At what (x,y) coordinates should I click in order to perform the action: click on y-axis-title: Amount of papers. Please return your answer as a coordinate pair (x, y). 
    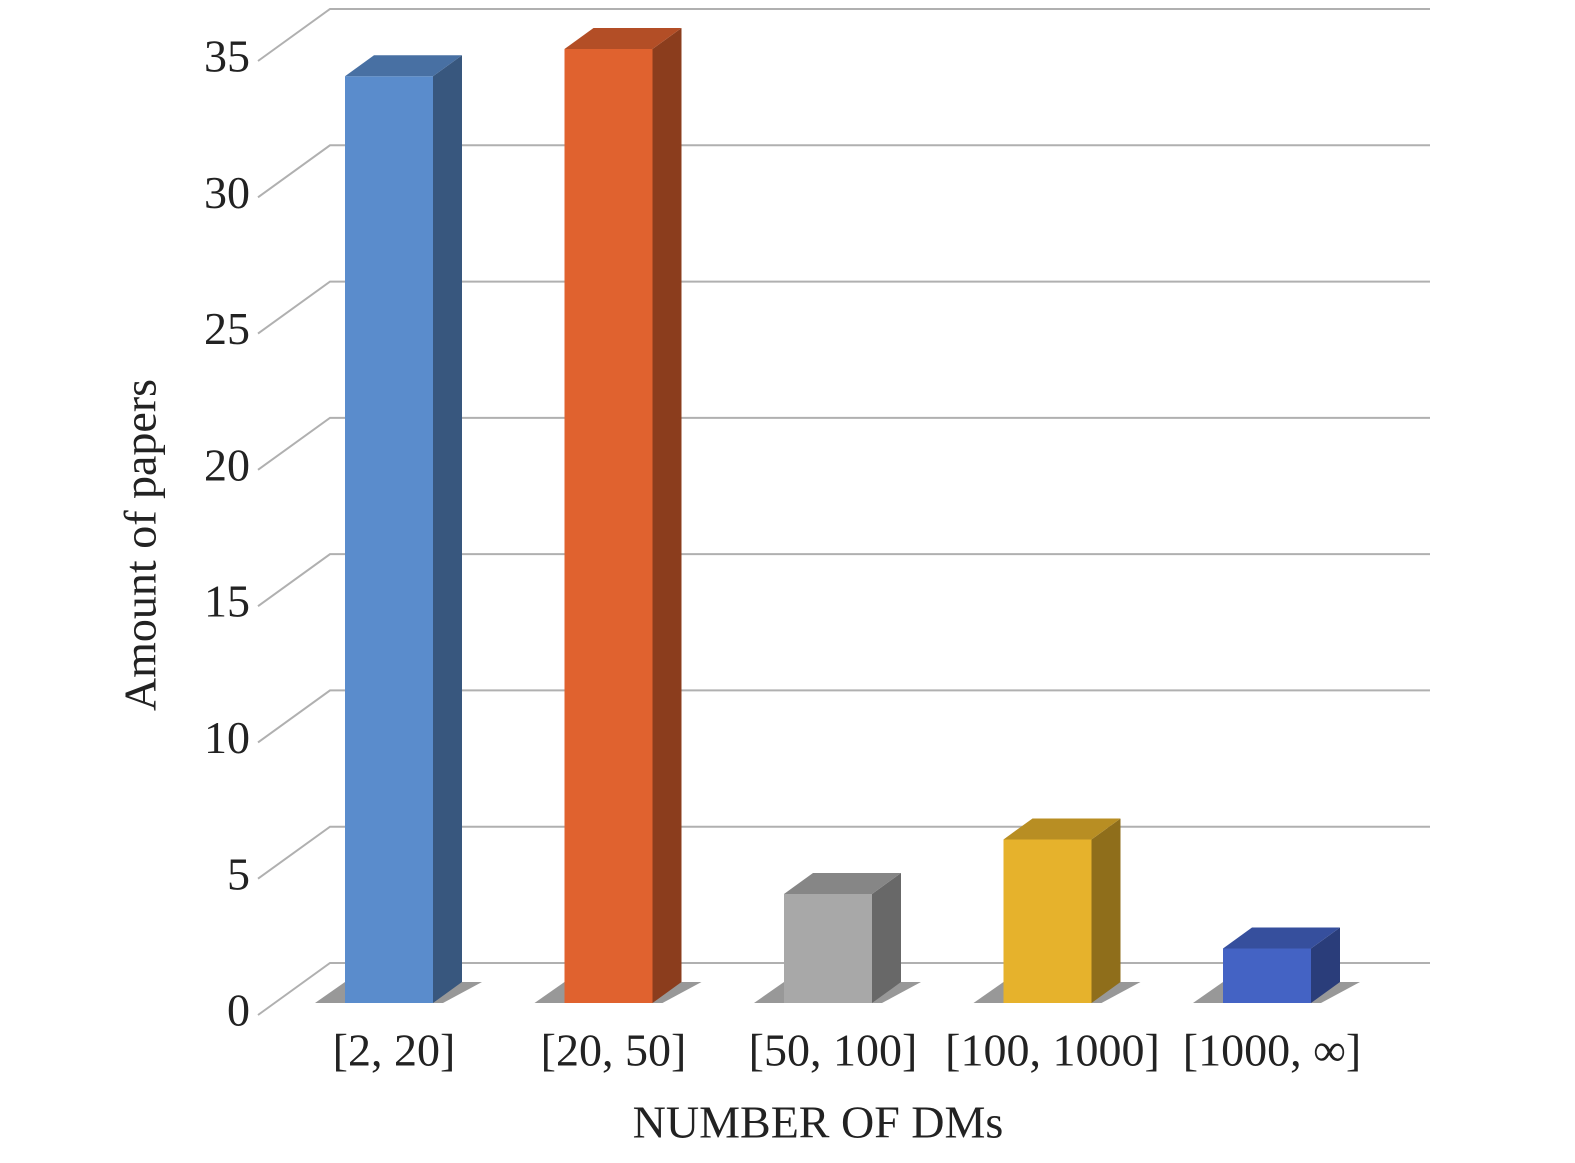
    Looking at the image, I should click on (140, 545).